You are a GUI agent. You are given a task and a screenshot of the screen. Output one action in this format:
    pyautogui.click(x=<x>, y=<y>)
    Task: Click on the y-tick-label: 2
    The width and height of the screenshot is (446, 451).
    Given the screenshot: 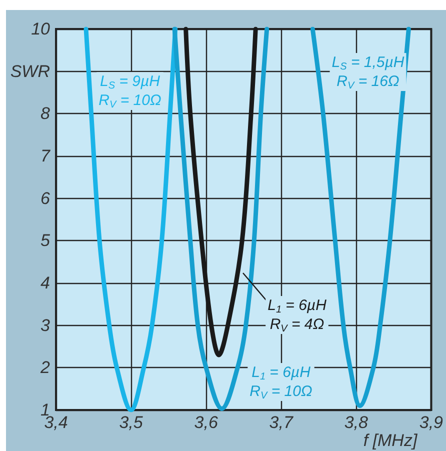 What is the action you would take?
    pyautogui.click(x=45, y=368)
    